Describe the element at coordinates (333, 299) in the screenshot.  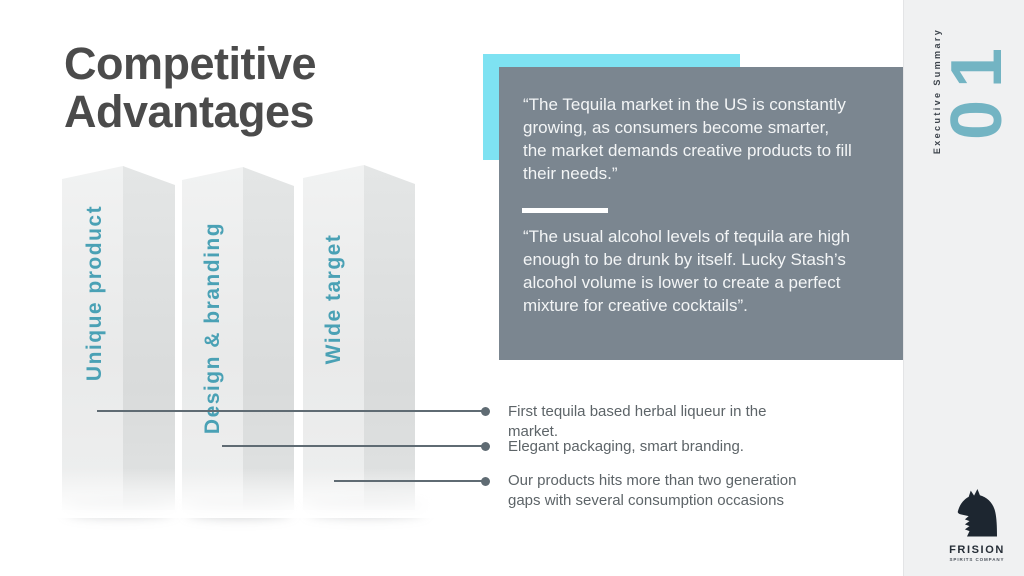
I see `pillar-label-wide-target: Wide target` at that location.